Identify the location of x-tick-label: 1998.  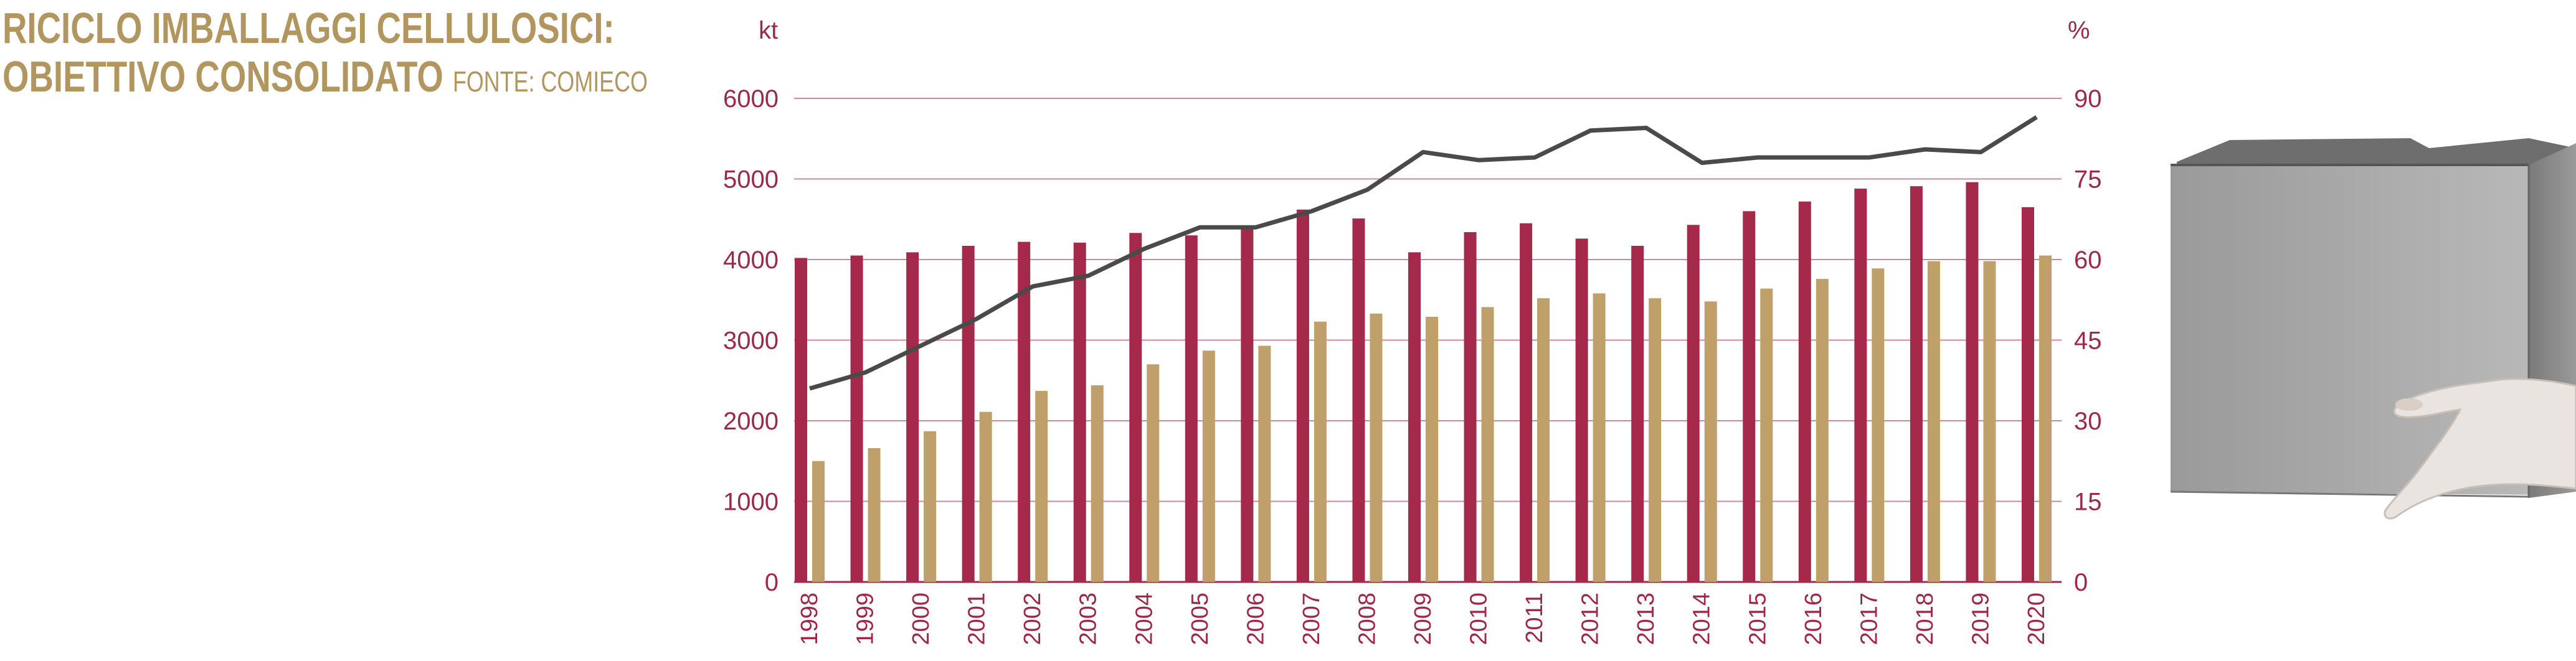
(810, 619).